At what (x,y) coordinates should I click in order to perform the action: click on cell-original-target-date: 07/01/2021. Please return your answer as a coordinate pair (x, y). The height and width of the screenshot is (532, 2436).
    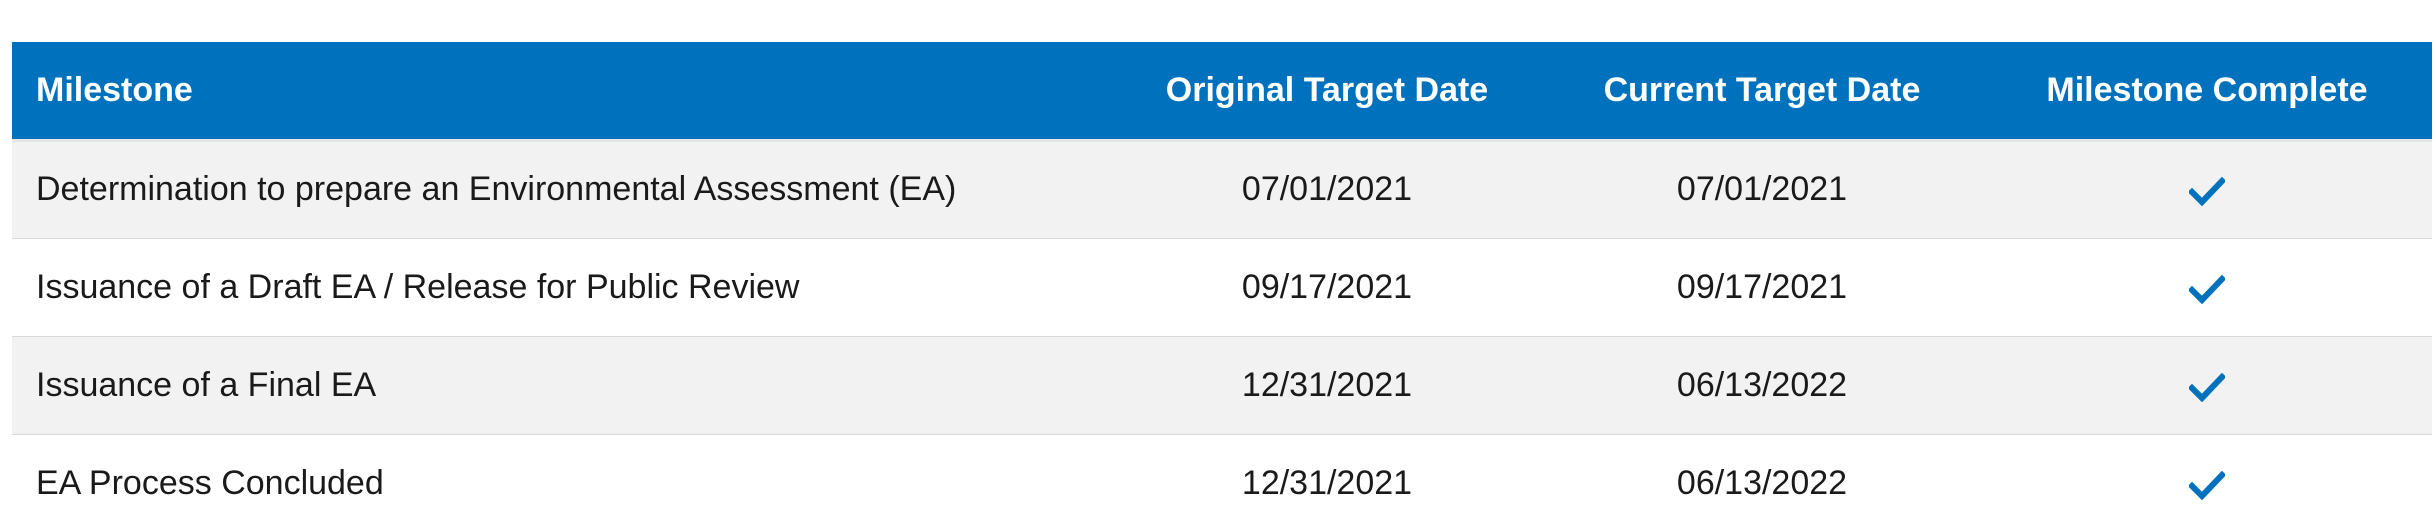
    Looking at the image, I should click on (1327, 189).